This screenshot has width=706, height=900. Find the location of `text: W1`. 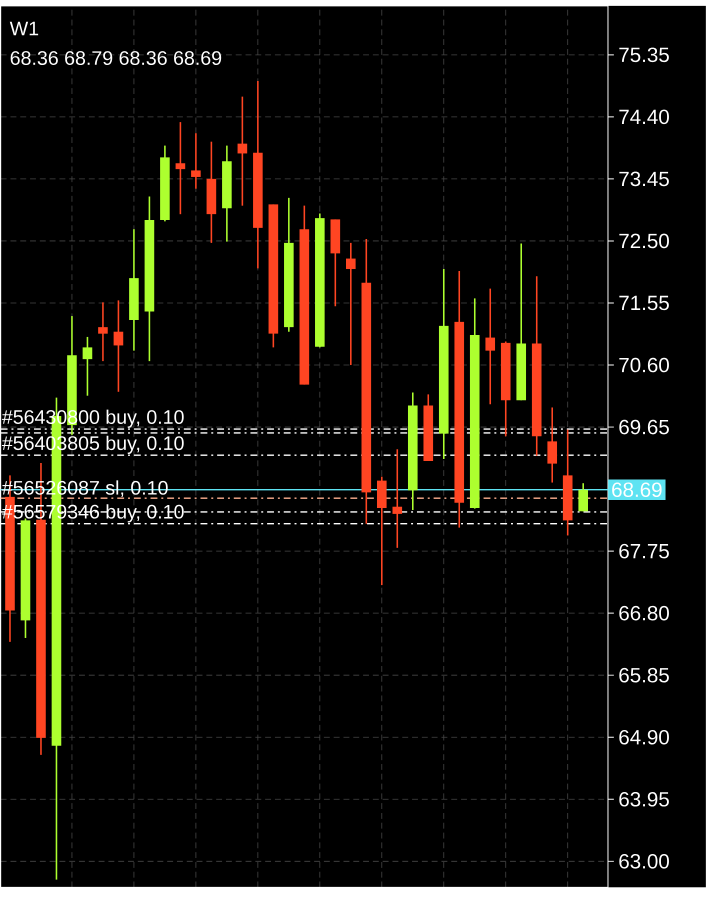

text: W1 is located at coordinates (24, 29).